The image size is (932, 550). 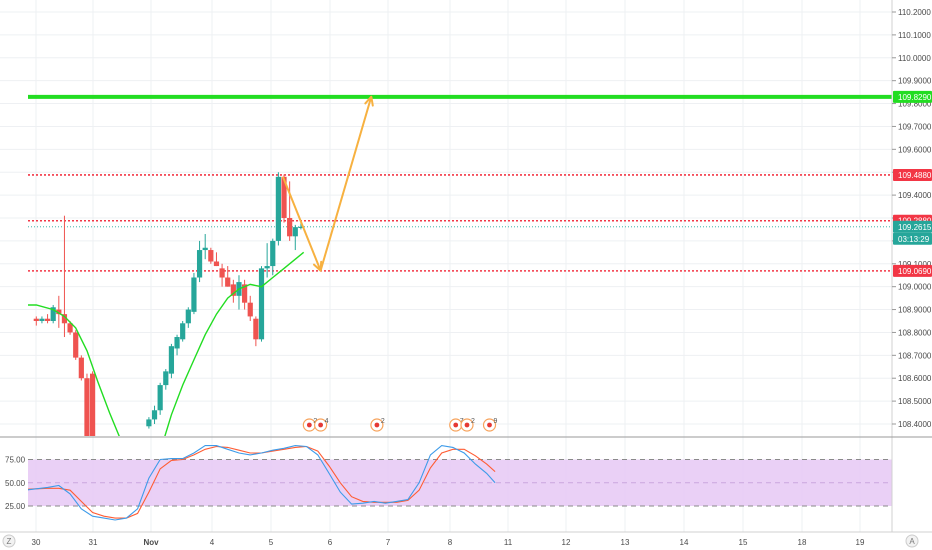 I want to click on time-tick-label: 6, so click(x=330, y=542).